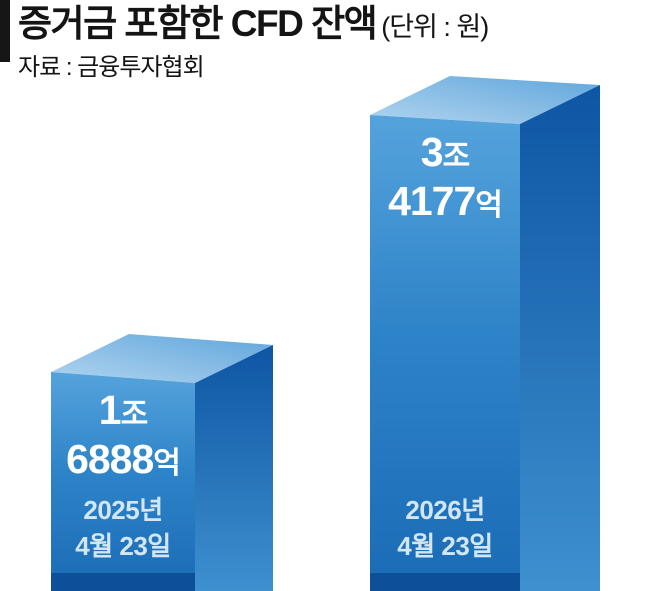  I want to click on value-line-jo: 3조, so click(445, 152).